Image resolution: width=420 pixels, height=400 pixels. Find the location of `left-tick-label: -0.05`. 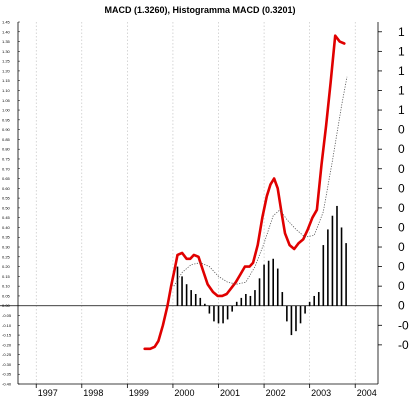

left-tick-label: -0.05 is located at coordinates (7, 315).